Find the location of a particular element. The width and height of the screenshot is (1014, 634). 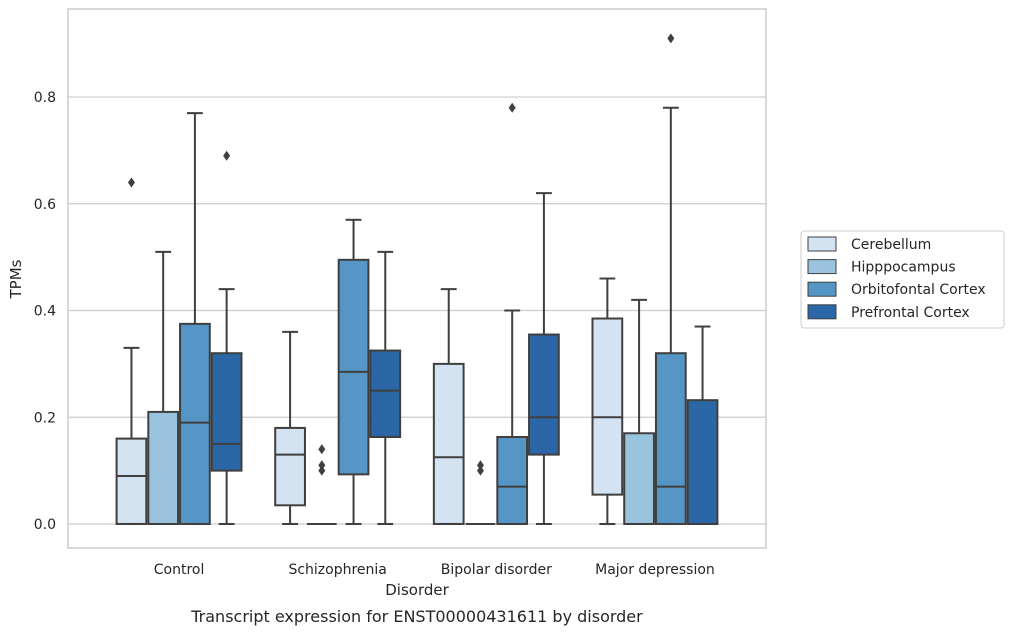

legend-frame is located at coordinates (902, 279).